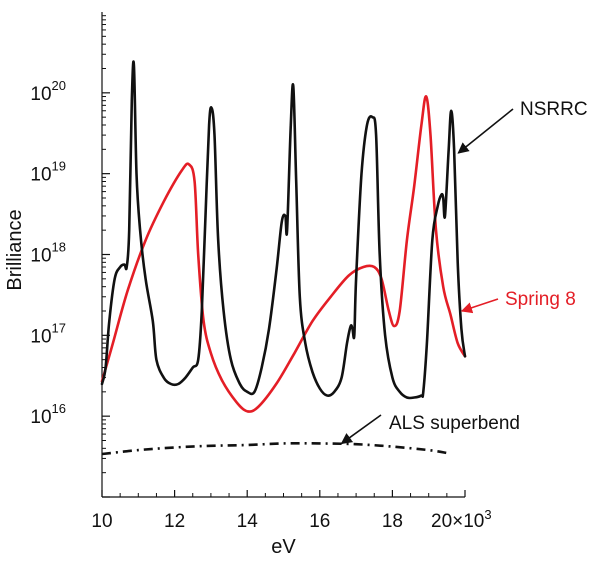 Image resolution: width=612 pixels, height=561 pixels. I want to click on annotation-label-nsrrc: NSRRC, so click(554, 109).